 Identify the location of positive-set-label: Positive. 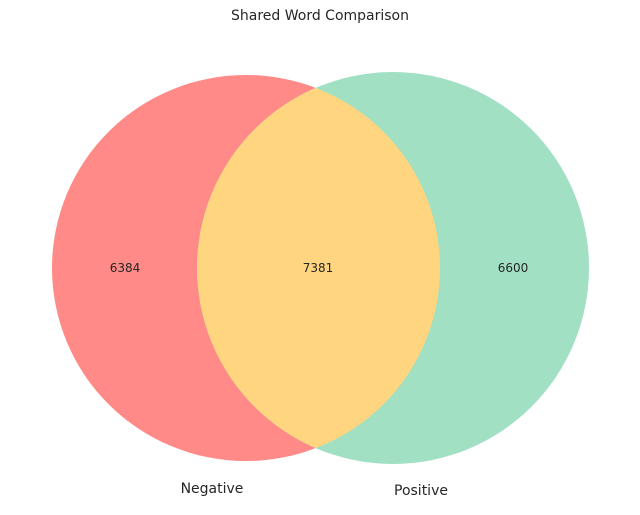
(421, 491).